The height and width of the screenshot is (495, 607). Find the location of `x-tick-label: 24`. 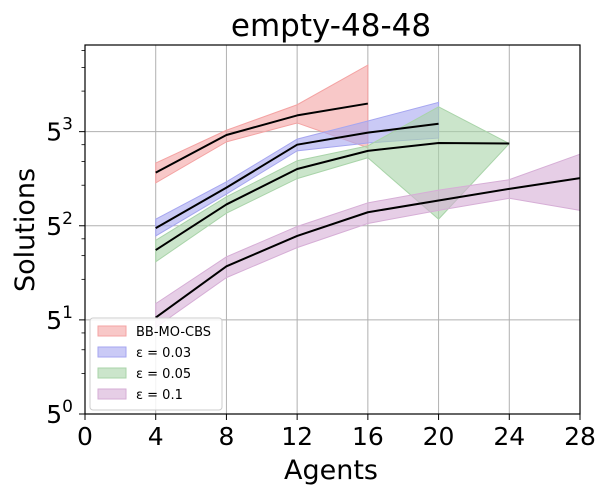

x-tick-label: 24 is located at coordinates (509, 436).